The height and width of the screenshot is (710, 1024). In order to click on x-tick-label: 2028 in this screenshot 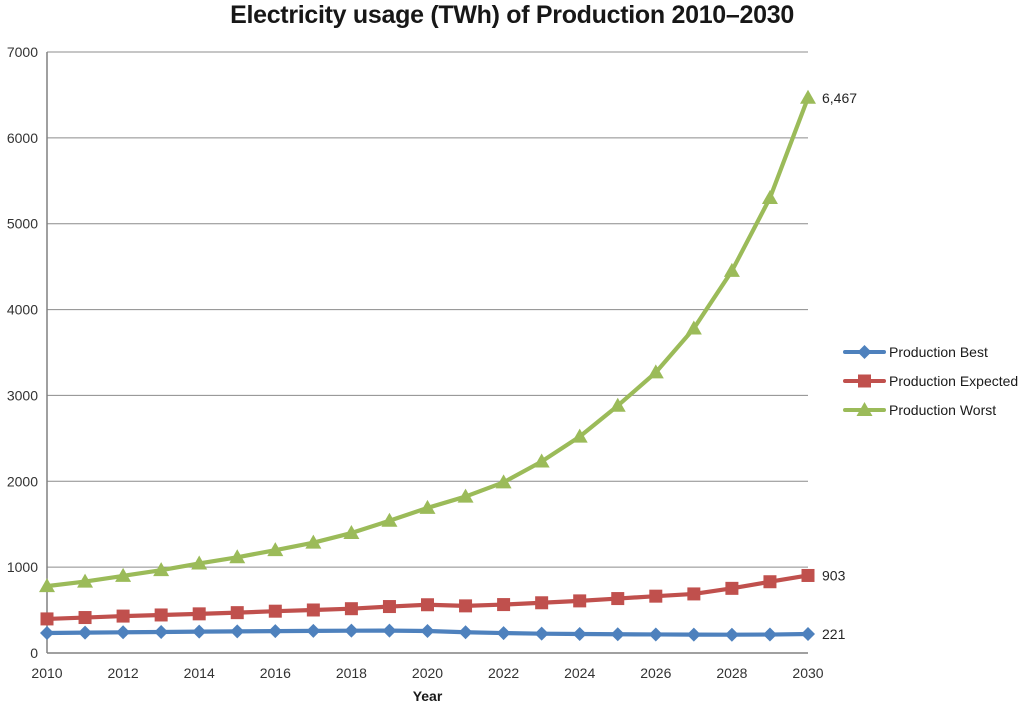, I will do `click(731, 673)`.